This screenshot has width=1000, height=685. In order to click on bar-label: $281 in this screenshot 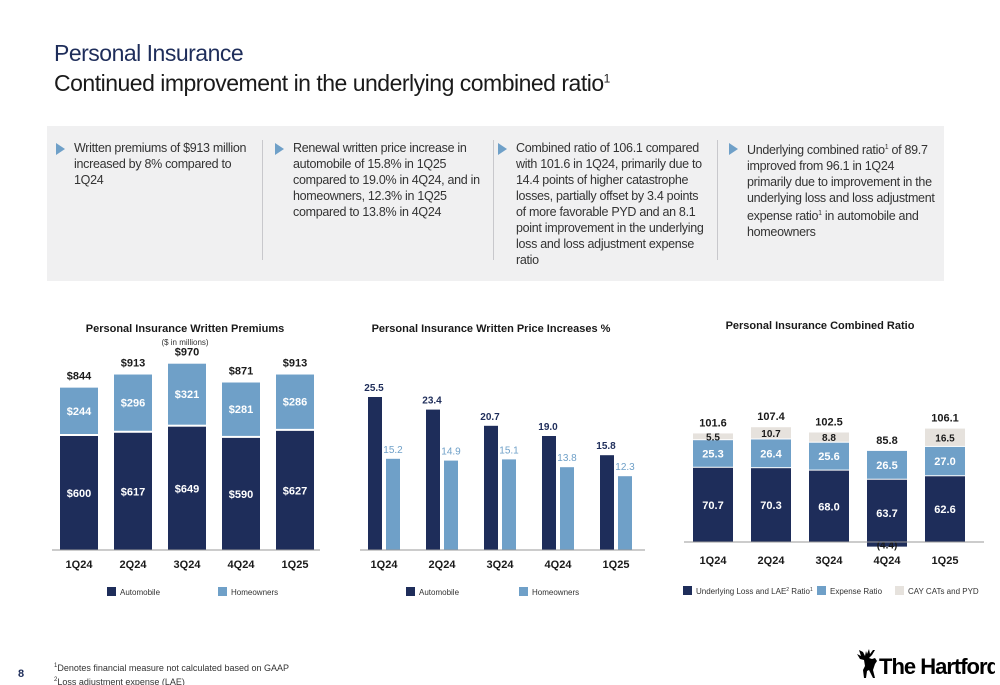, I will do `click(241, 410)`.